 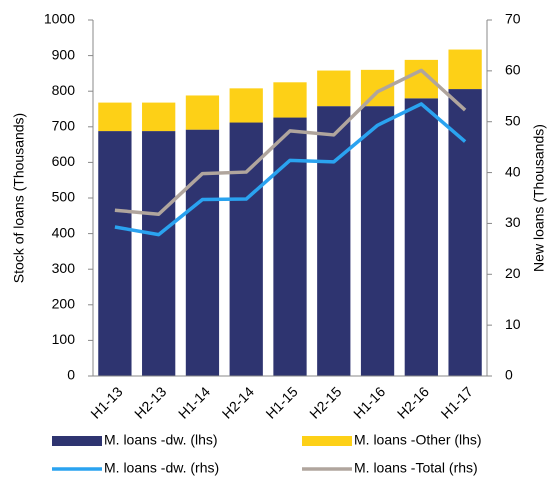 What do you see at coordinates (513, 171) in the screenshot?
I see `y2-tick-label: 40` at bounding box center [513, 171].